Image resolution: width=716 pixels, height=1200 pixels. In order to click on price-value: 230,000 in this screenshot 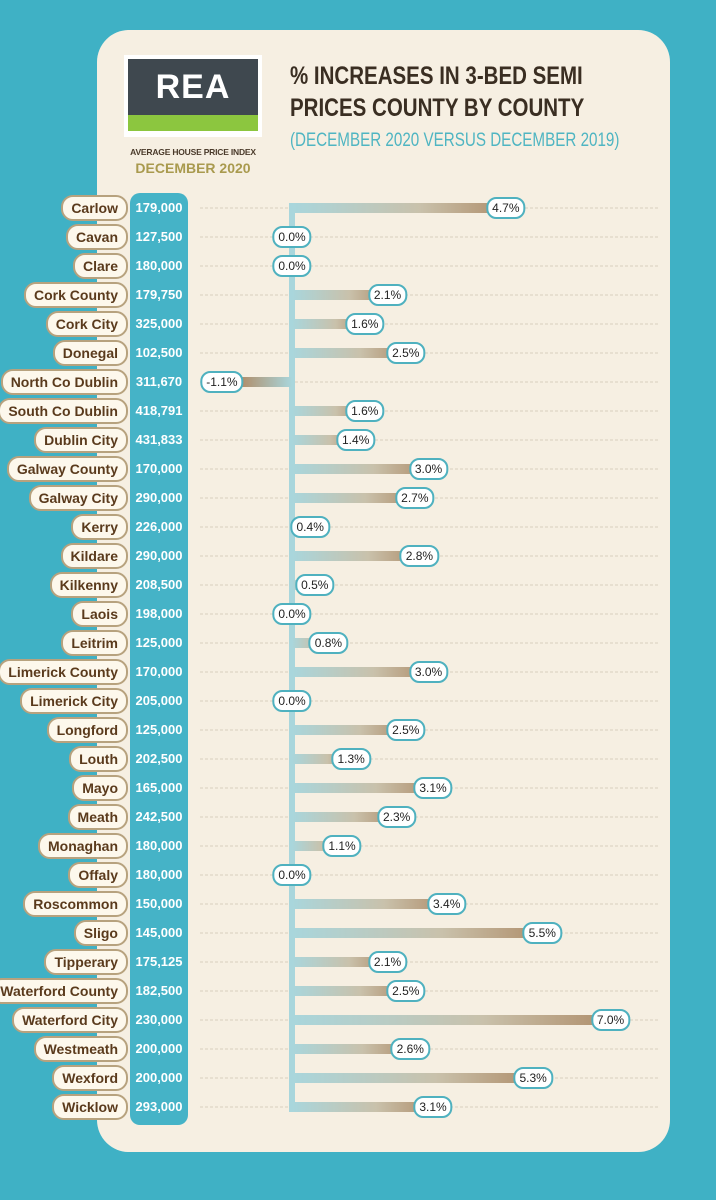, I will do `click(159, 1019)`.